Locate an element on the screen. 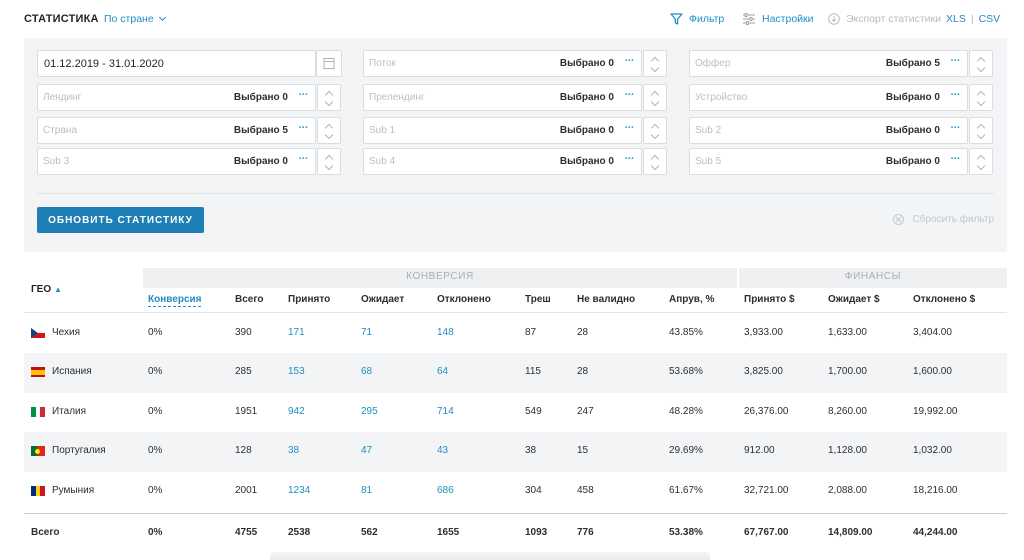  table-cell: 549 is located at coordinates (533, 411).